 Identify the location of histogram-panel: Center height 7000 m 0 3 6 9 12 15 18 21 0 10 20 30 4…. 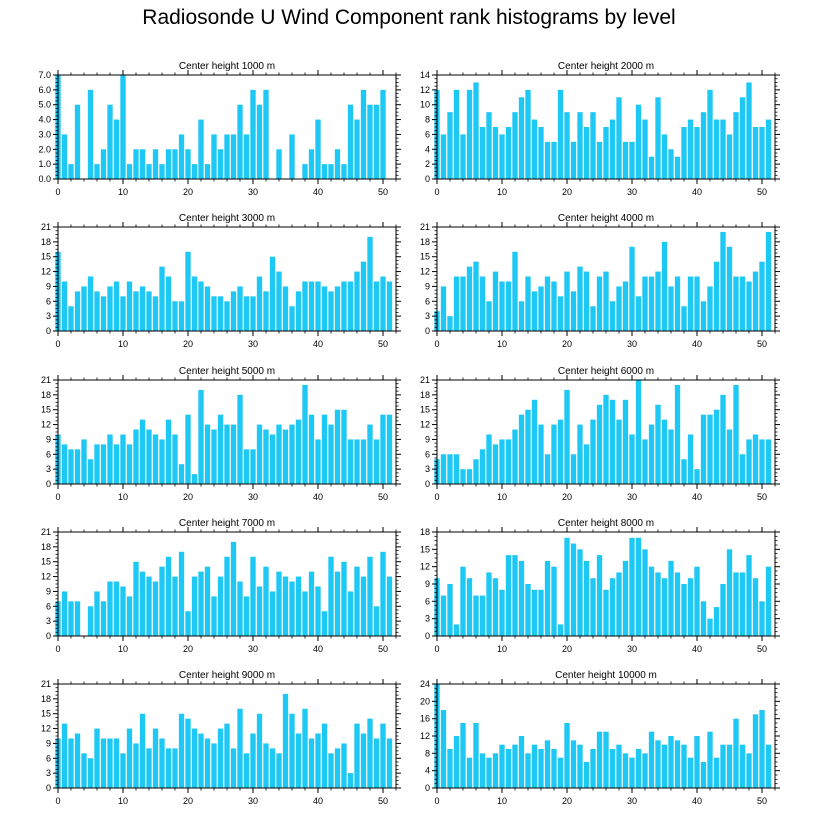
(221, 586).